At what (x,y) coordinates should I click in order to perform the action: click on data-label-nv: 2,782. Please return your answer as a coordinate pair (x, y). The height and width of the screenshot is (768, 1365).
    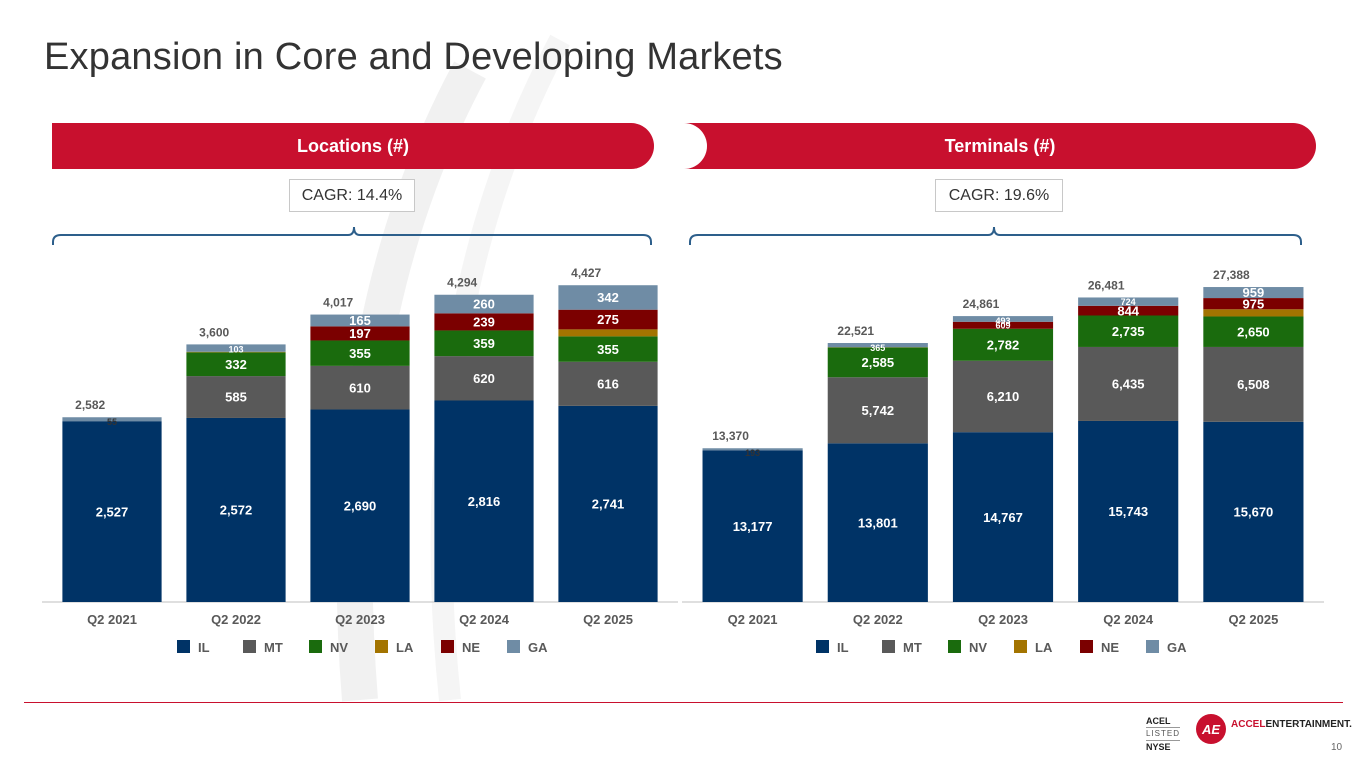
    Looking at the image, I should click on (1003, 344).